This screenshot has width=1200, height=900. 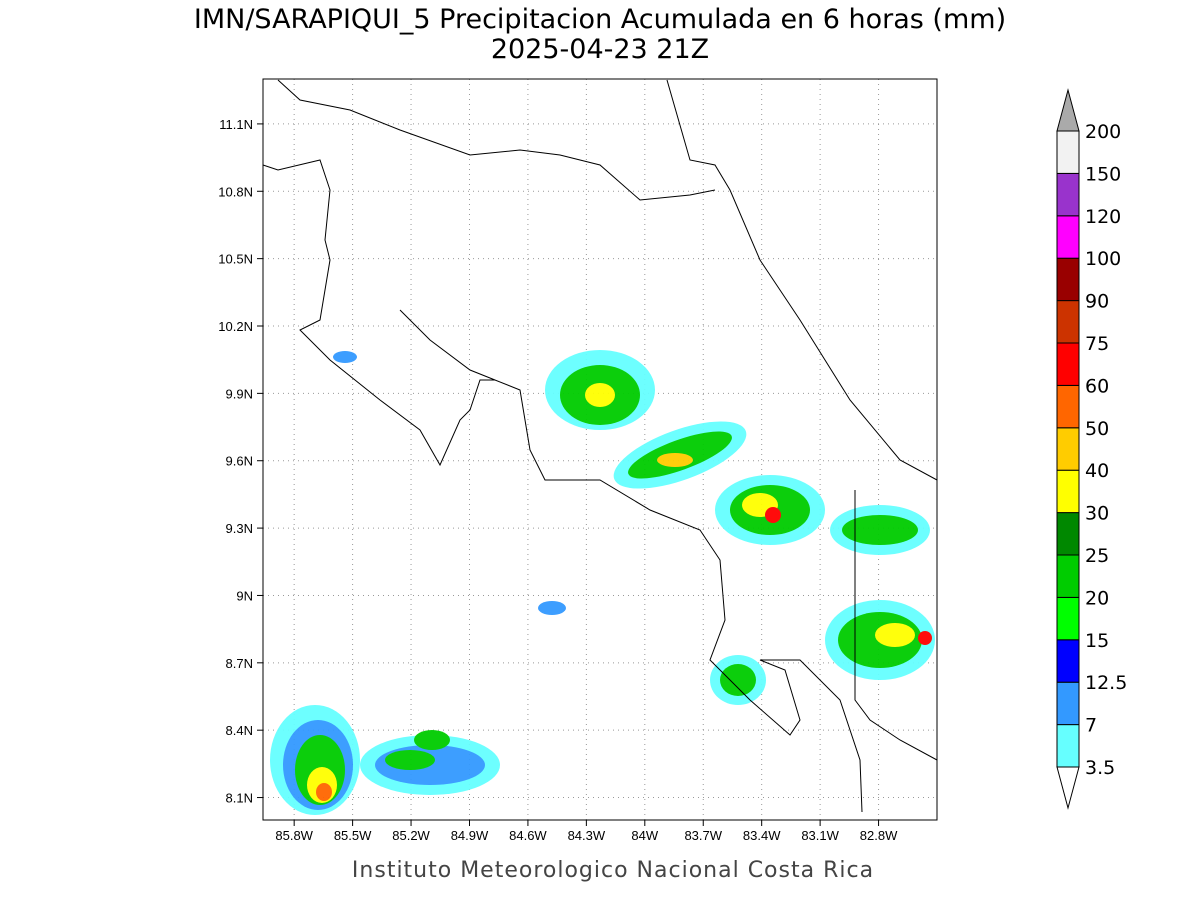 What do you see at coordinates (528, 835) in the screenshot?
I see `x-tick-label: 84.6W` at bounding box center [528, 835].